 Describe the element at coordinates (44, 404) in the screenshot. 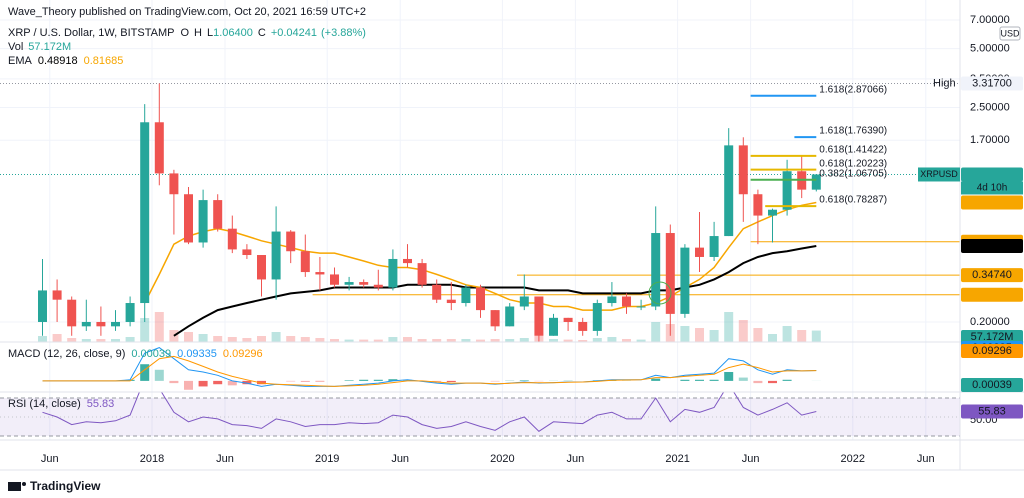

I see `rsi-title: RSI (14, close)` at that location.